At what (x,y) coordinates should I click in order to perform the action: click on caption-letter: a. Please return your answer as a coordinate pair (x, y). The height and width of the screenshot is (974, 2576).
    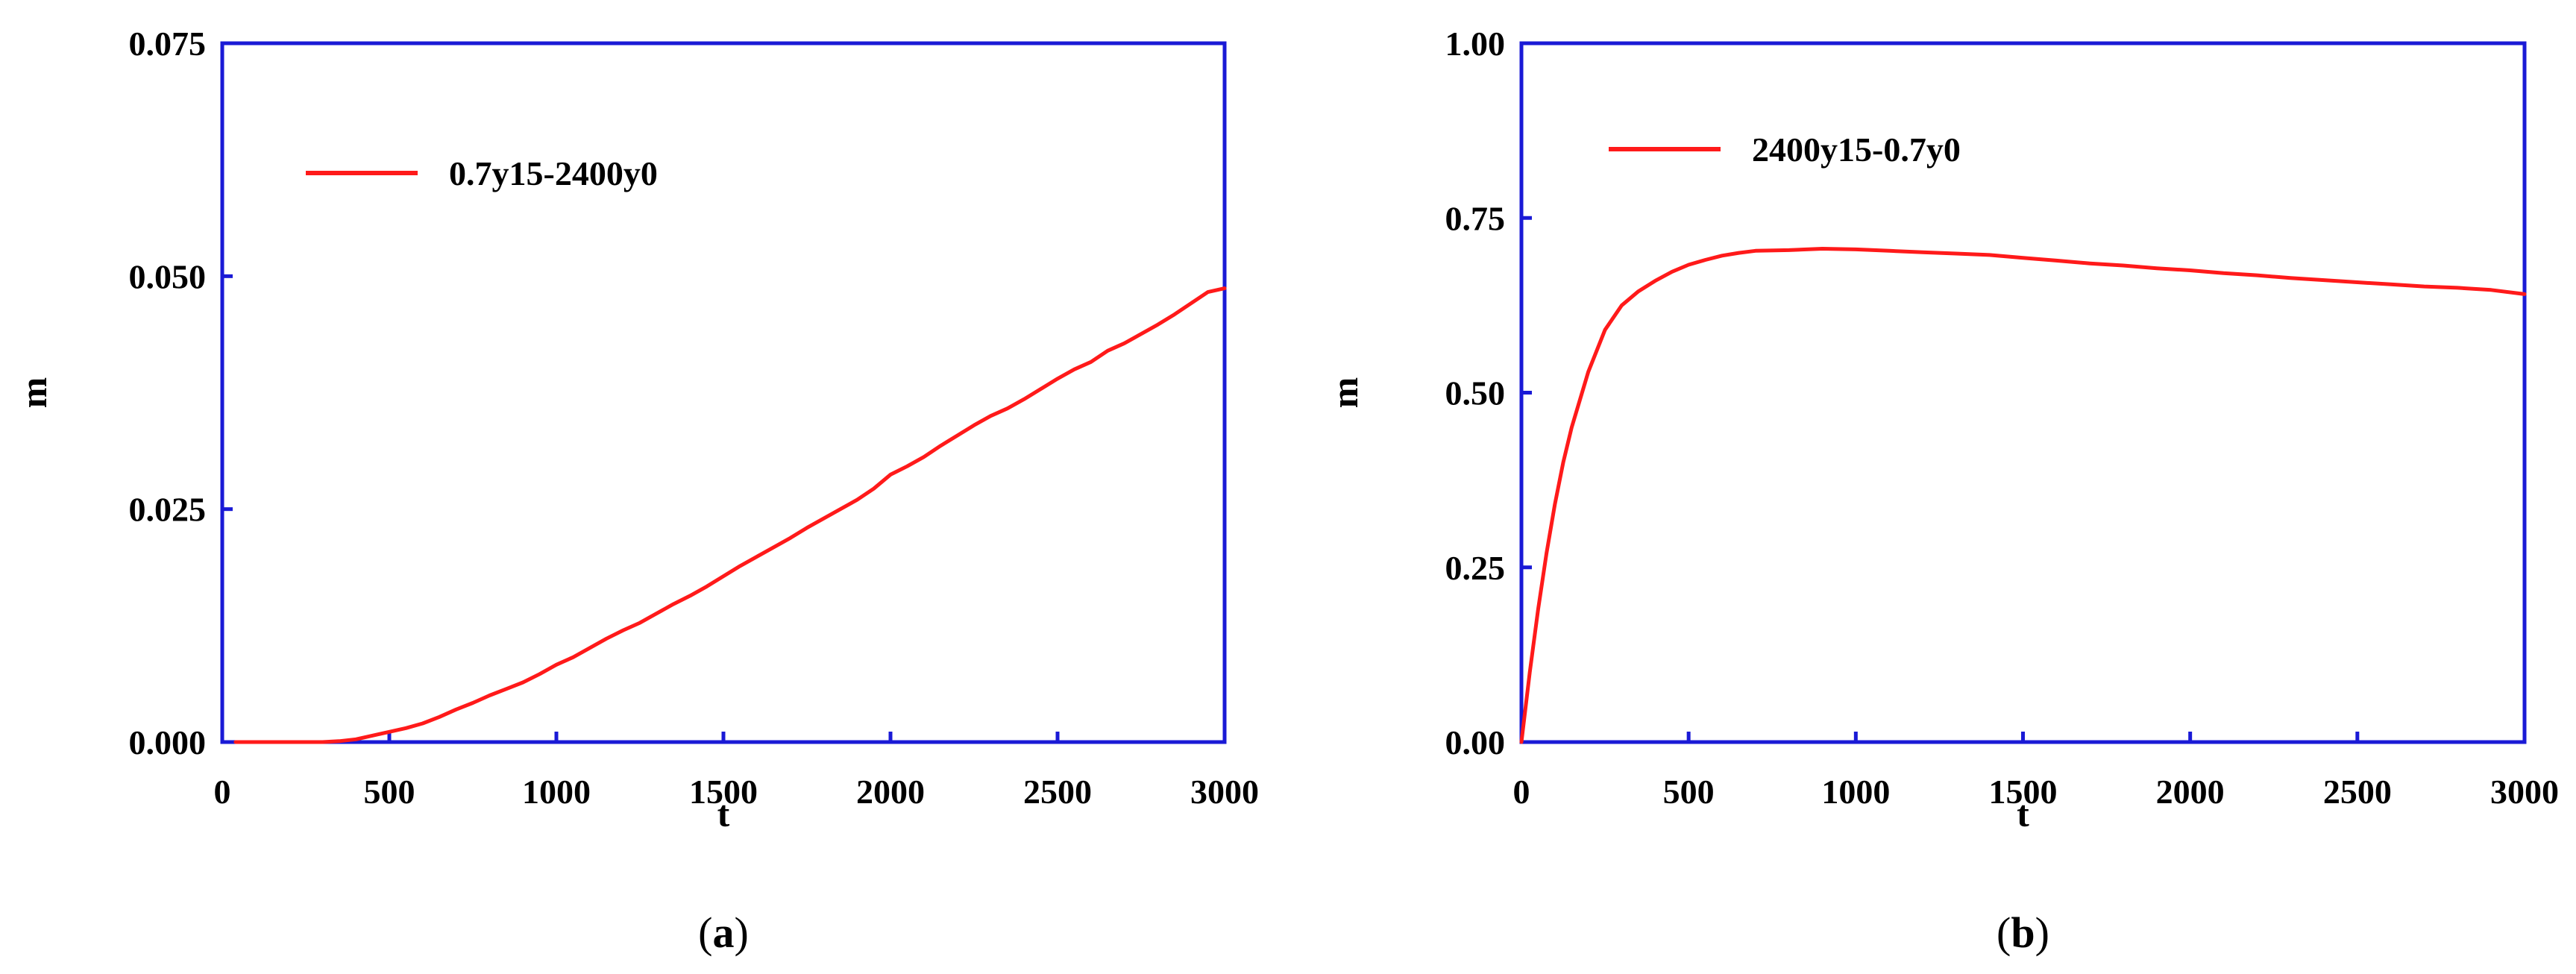
    Looking at the image, I should click on (724, 932).